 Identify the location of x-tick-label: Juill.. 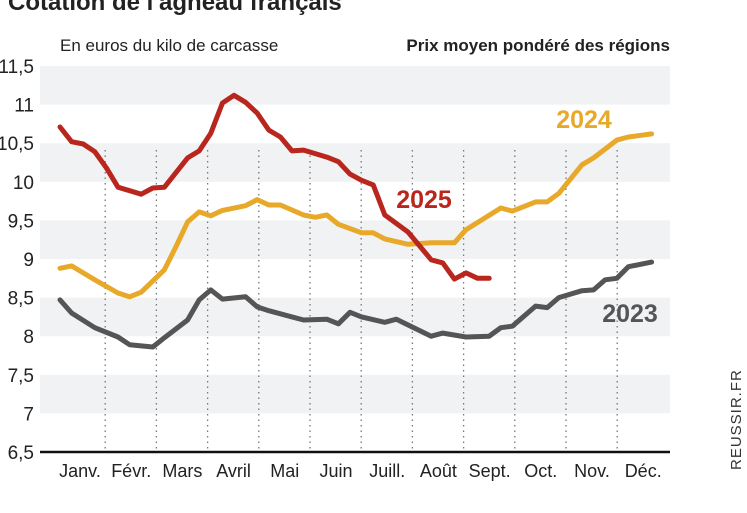
(387, 471).